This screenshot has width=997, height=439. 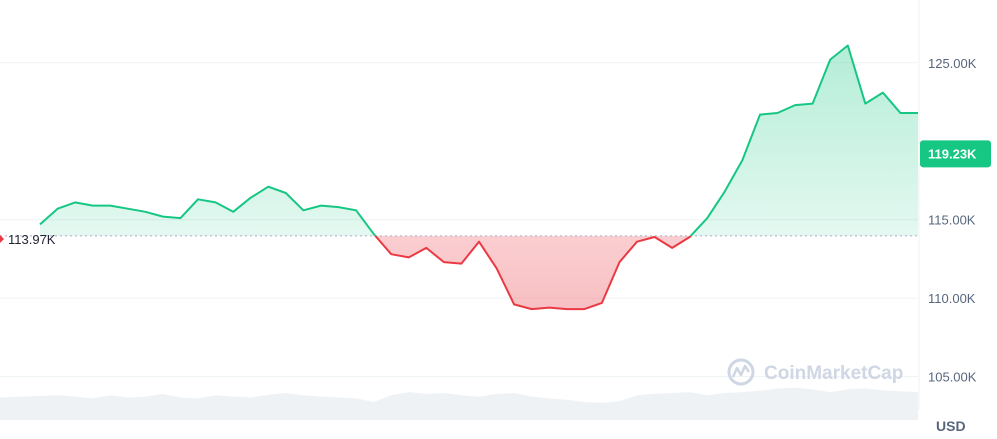 What do you see at coordinates (951, 426) in the screenshot?
I see `currency-label: USD` at bounding box center [951, 426].